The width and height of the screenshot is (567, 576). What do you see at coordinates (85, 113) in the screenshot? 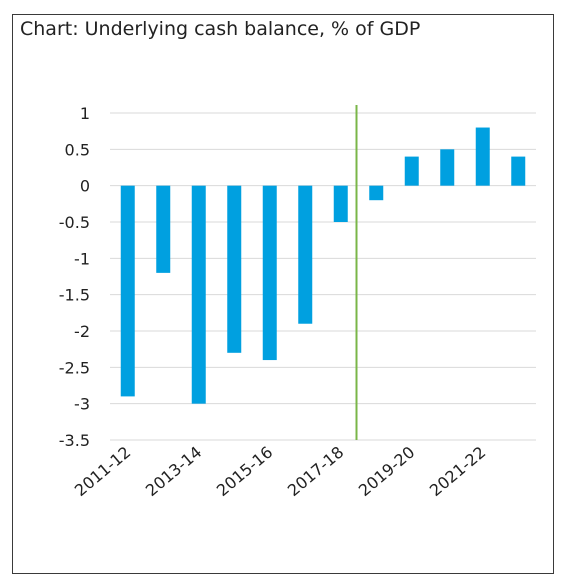
I see `y-tick-label: 1` at bounding box center [85, 113].